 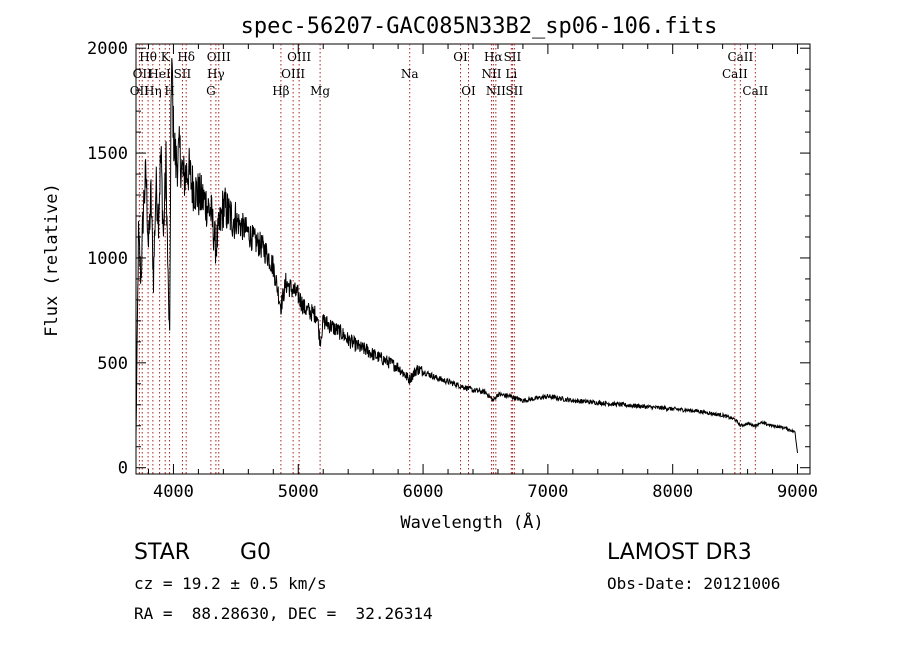 I want to click on line-label-0: OII, so click(x=140, y=91).